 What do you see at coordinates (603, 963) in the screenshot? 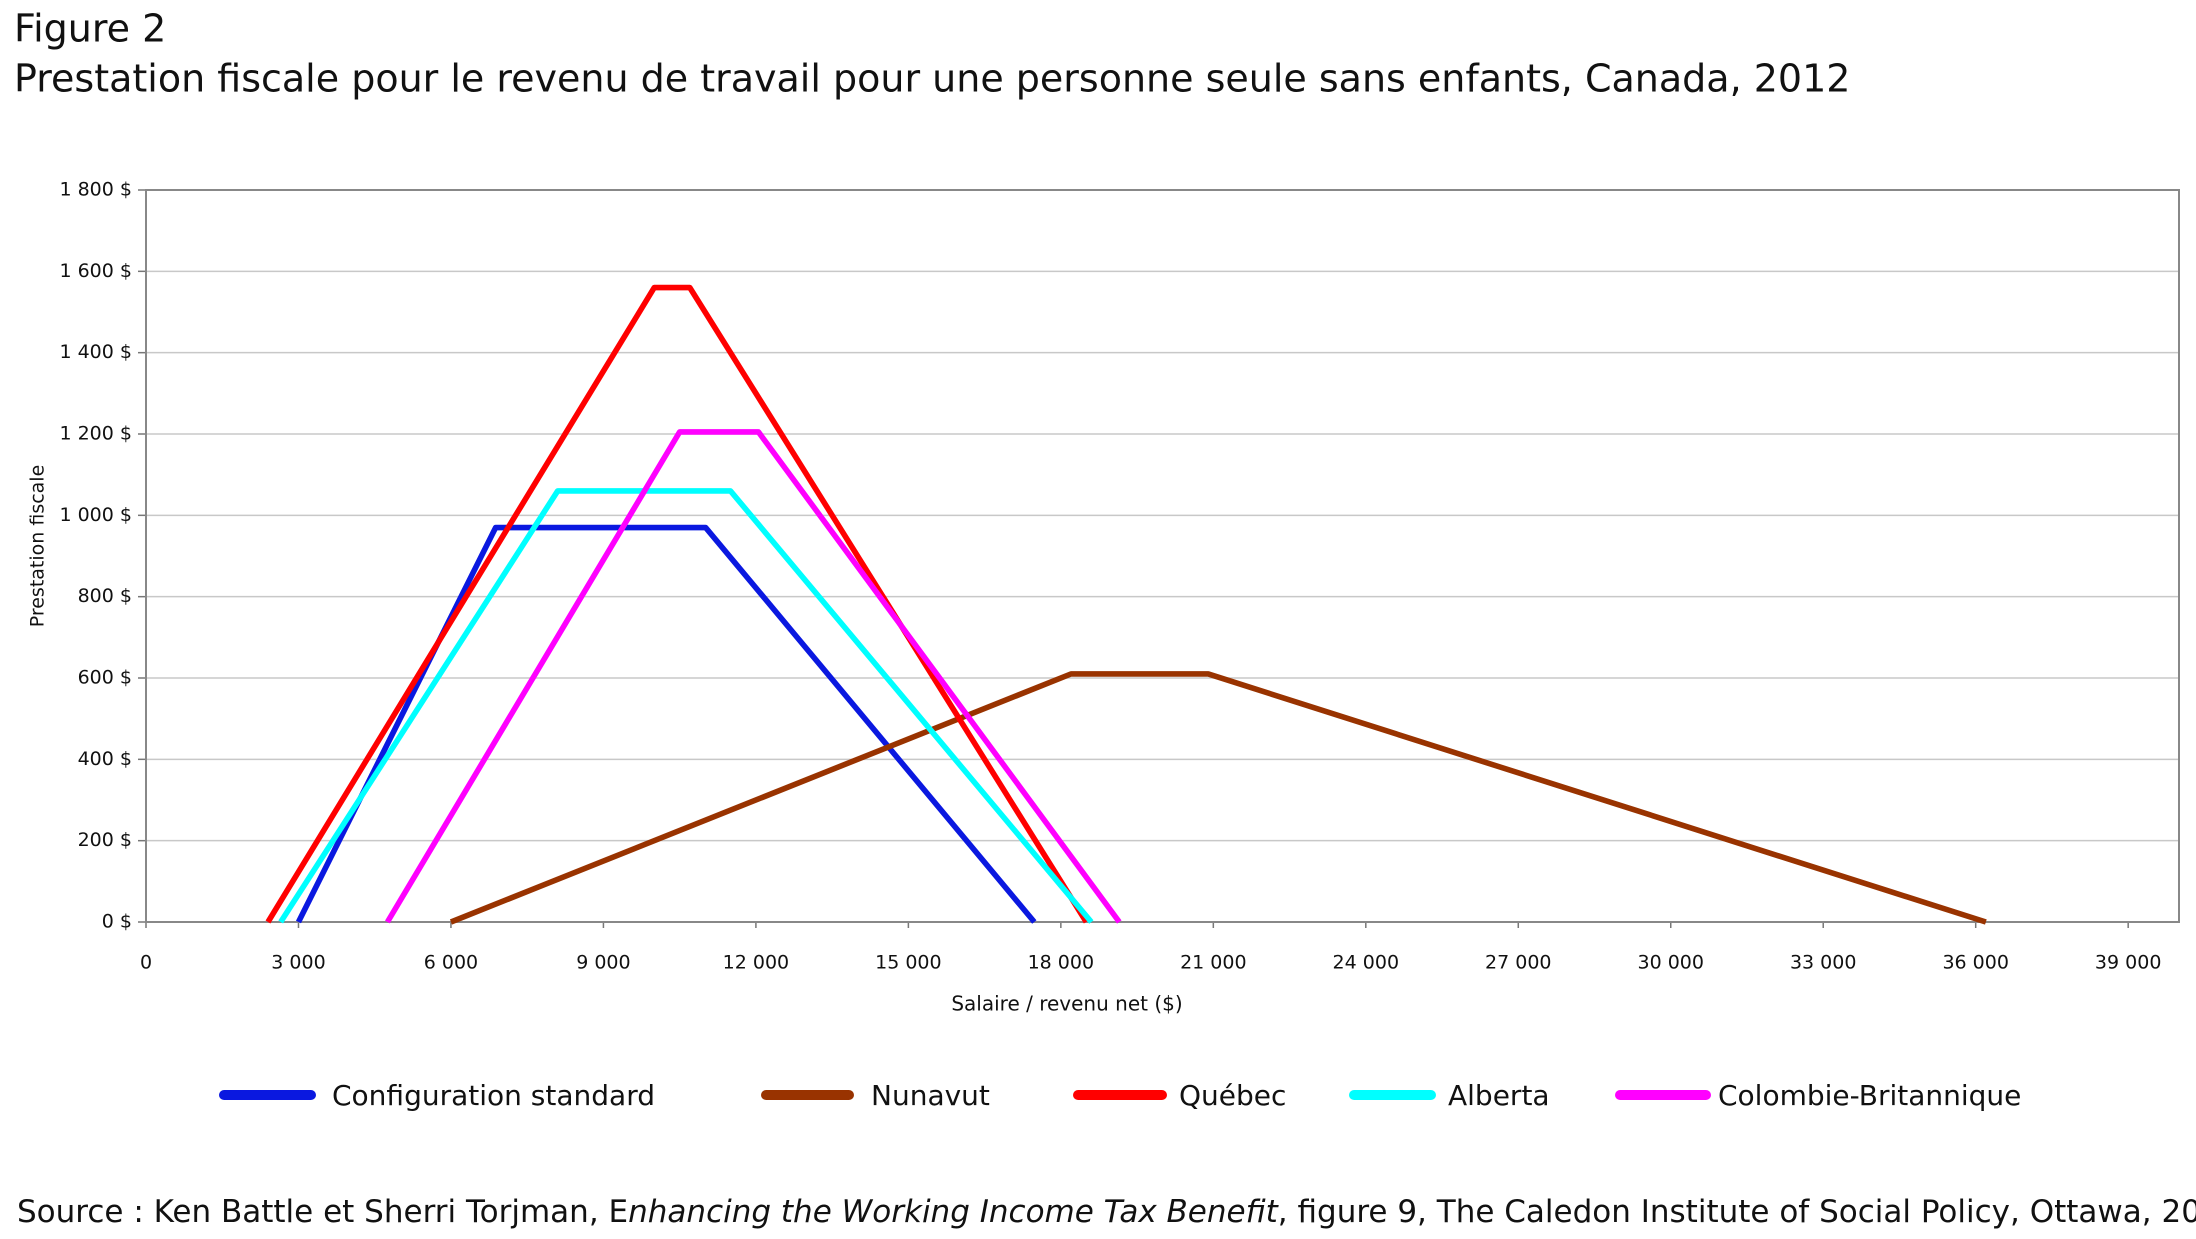
I see `x-tick-label: 9 000` at bounding box center [603, 963].